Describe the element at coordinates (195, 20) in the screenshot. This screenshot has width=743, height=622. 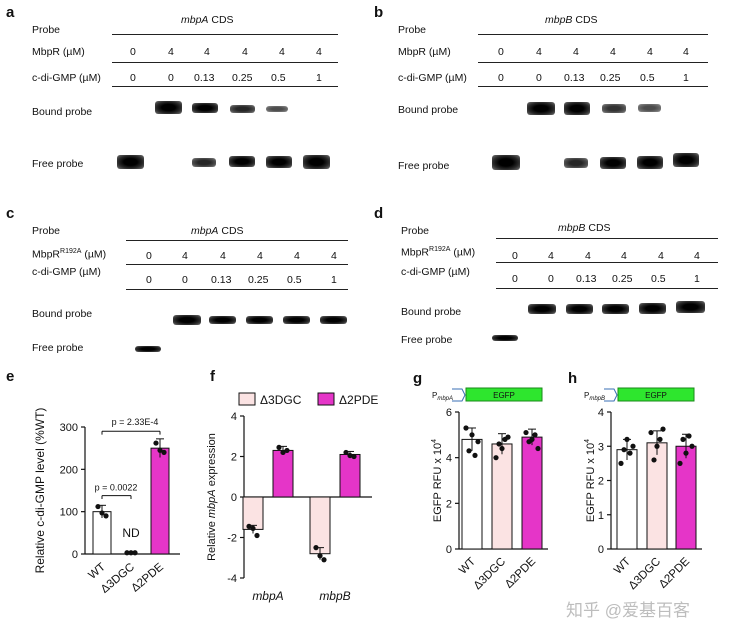
I see `gene-name: mbpA` at that location.